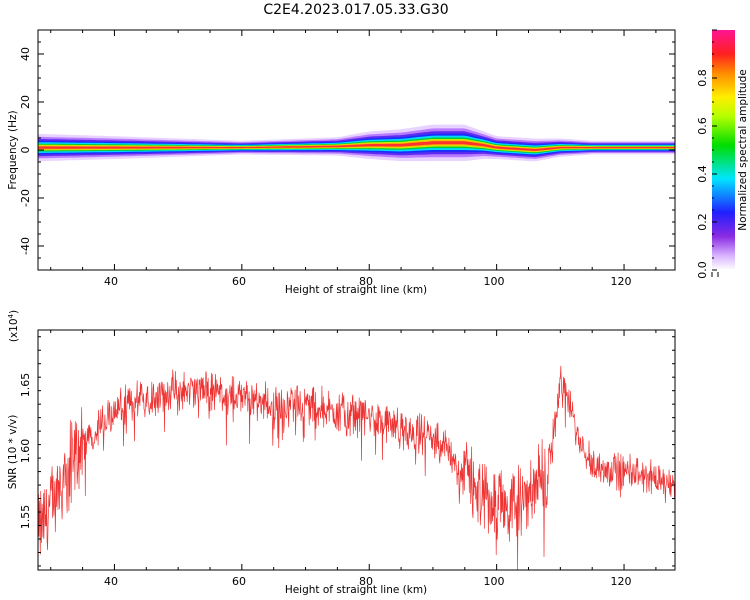 Image resolution: width=750 pixels, height=600 pixels. What do you see at coordinates (25, 246) in the screenshot?
I see `y-tick-label: -40` at bounding box center [25, 246].